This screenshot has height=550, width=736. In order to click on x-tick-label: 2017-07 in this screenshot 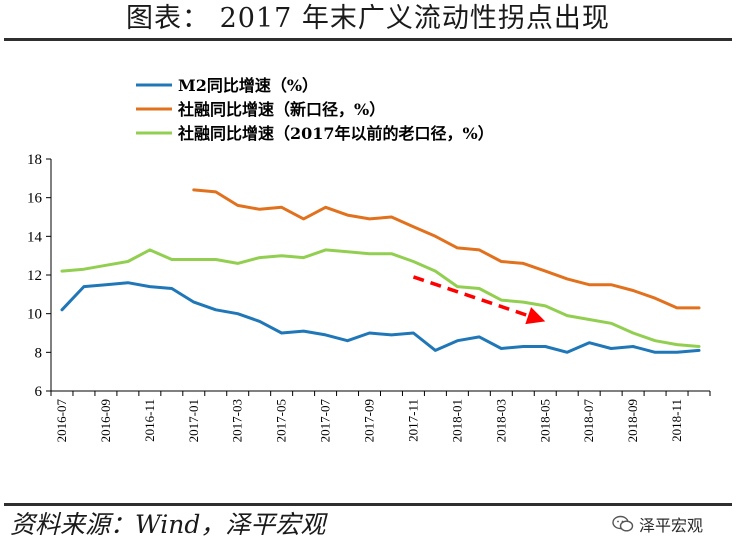, I will do `click(325, 421)`.